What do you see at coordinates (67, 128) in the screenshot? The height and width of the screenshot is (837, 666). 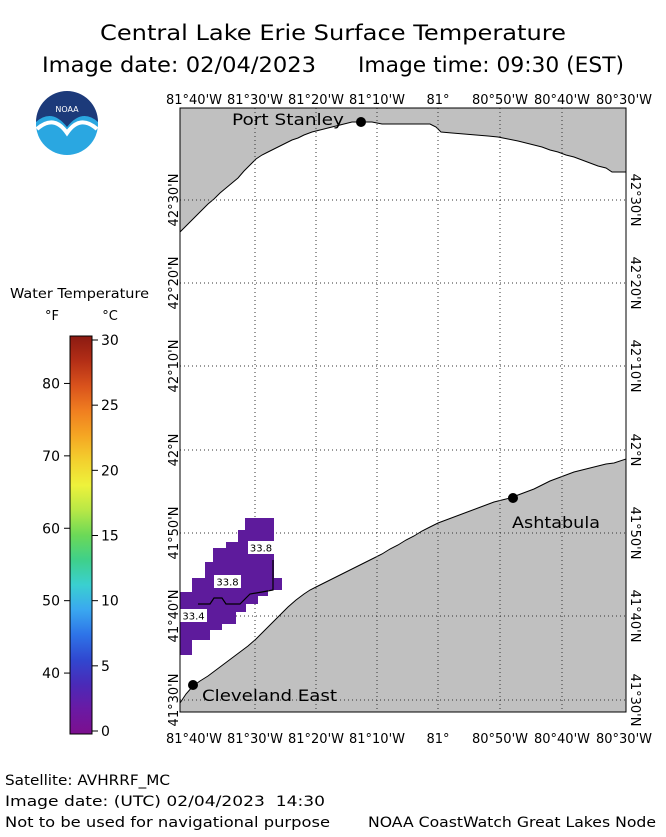 I see `logo-gull` at bounding box center [67, 128].